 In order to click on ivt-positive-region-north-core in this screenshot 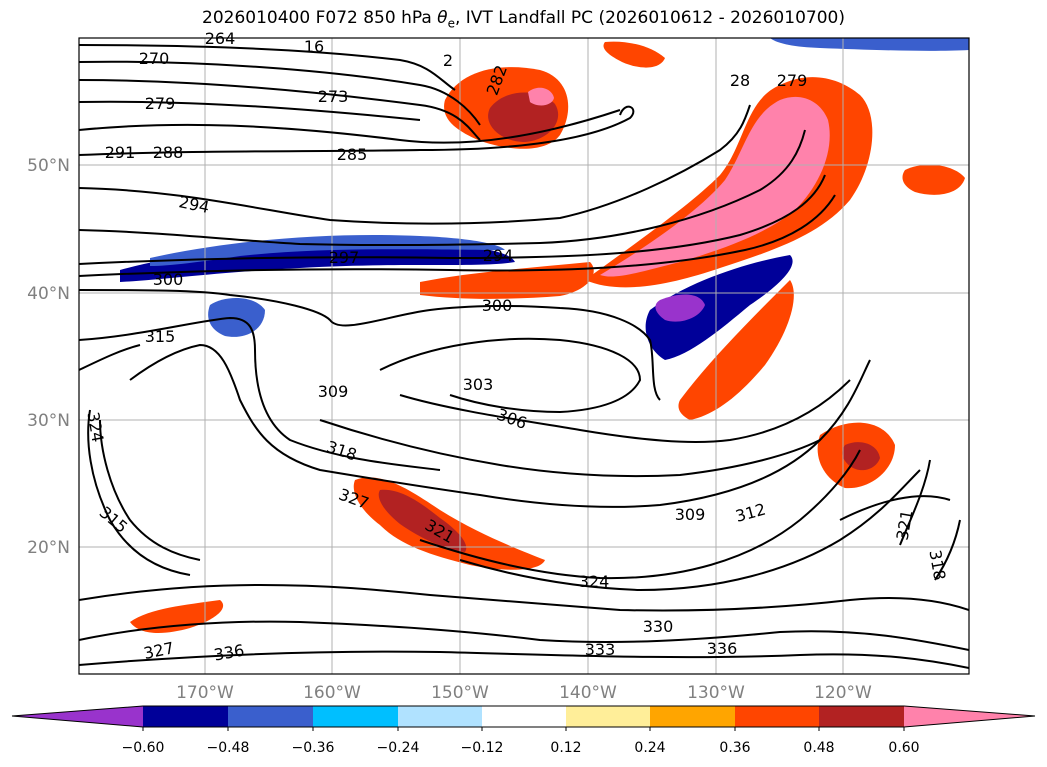, I will do `click(715, 186)`.